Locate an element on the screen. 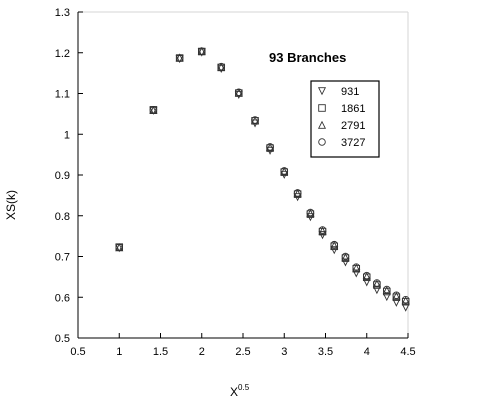 This screenshot has width=491, height=410. y-tick-label: 0.5 is located at coordinates (62, 339).